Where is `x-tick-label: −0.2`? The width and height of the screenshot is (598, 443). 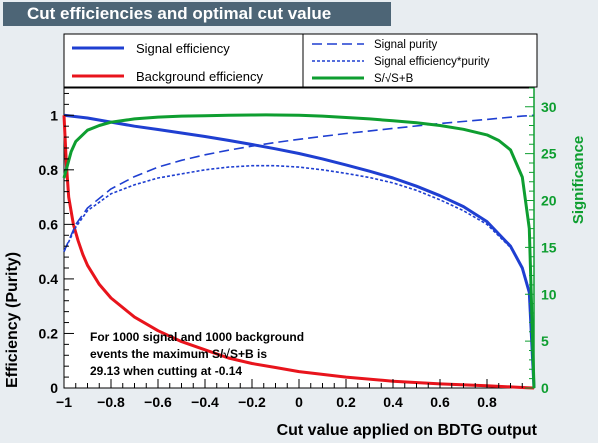 x-tick-label: −0.2 is located at coordinates (252, 402).